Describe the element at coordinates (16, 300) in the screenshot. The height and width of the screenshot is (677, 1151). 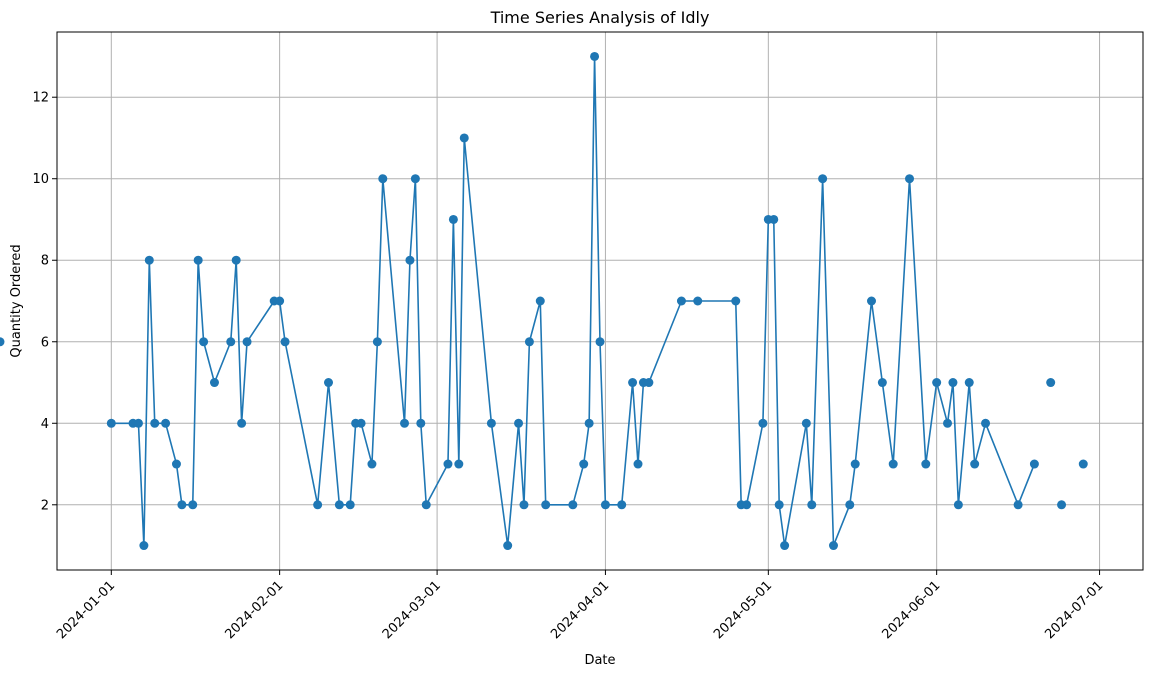
I see `y-axis-label: Quantity Ordered` at that location.